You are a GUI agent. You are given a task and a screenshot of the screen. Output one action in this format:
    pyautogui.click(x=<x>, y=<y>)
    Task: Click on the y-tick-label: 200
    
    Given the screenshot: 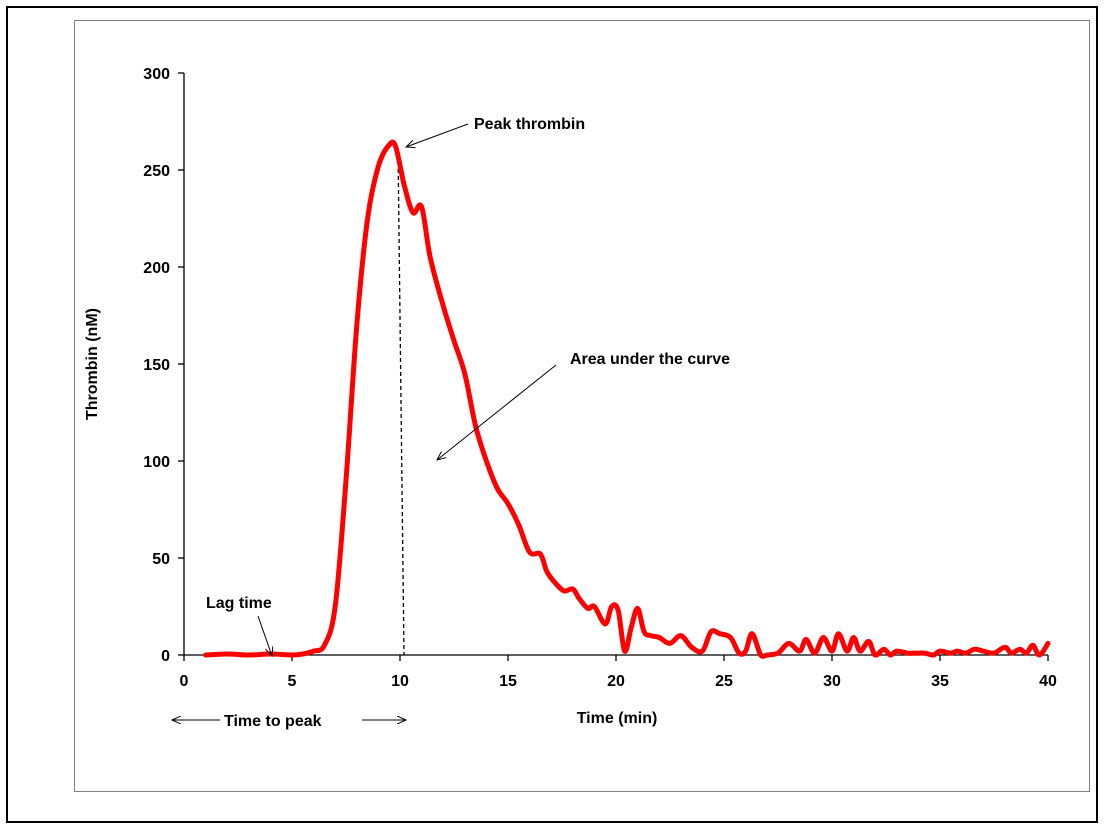 What is the action you would take?
    pyautogui.click(x=156, y=268)
    